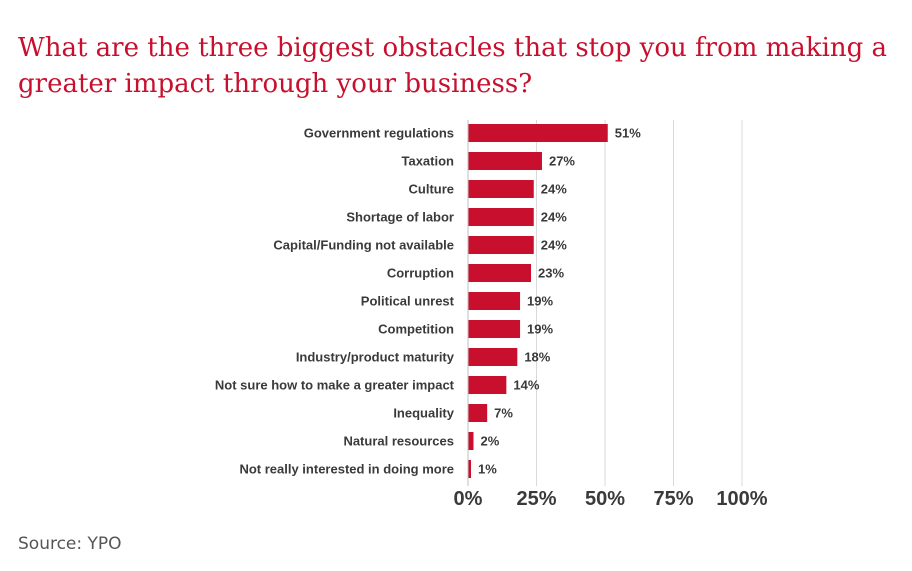 Image resolution: width=912 pixels, height=571 pixels. Describe the element at coordinates (375, 357) in the screenshot. I see `category-label: Industry/product maturity` at that location.